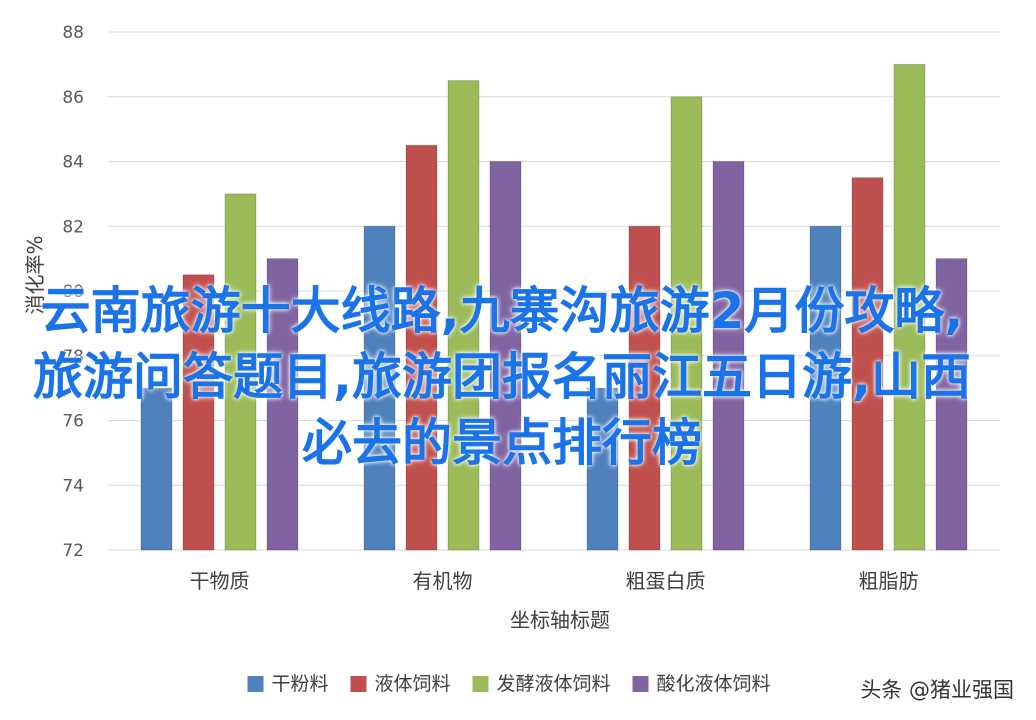 This screenshot has width=1036, height=720. I want to click on y-tick-label: 76, so click(73, 422).